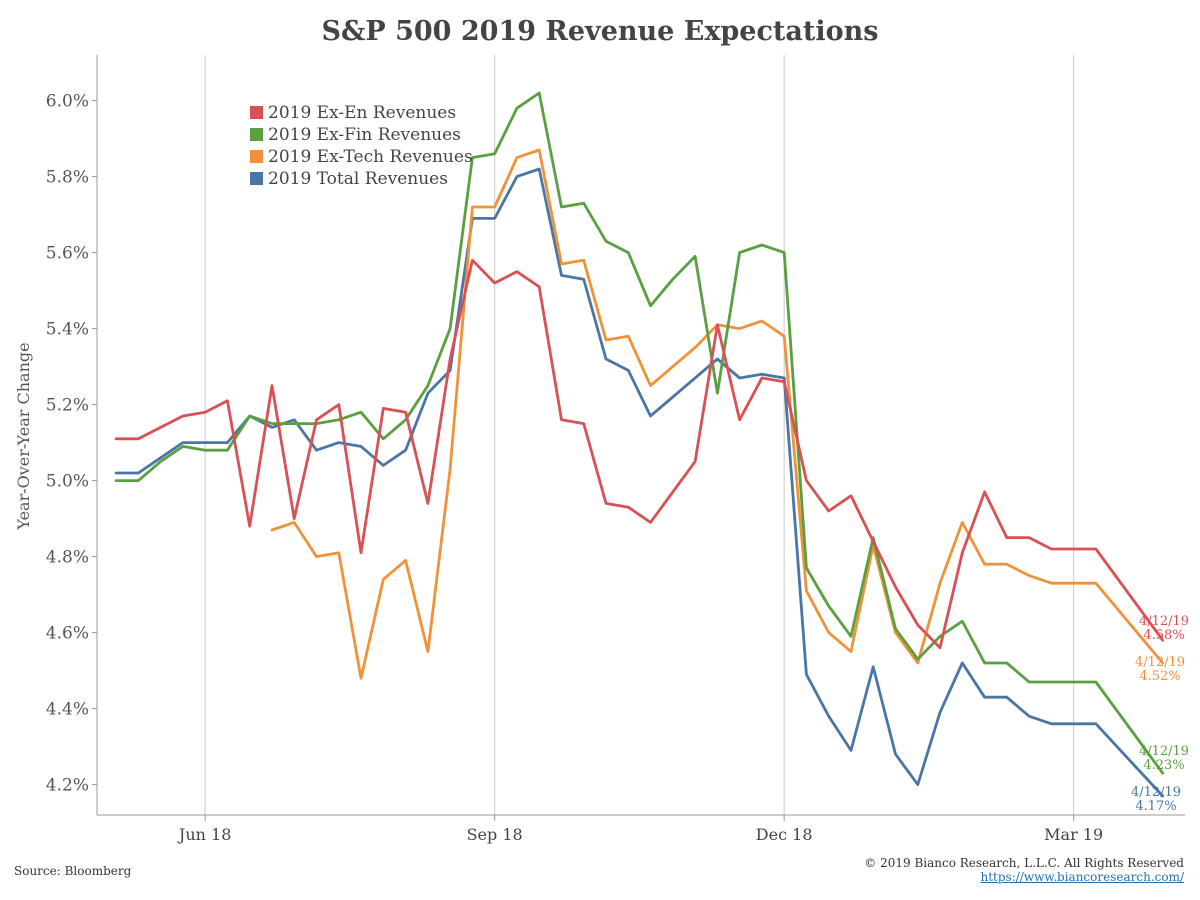 The height and width of the screenshot is (900, 1200). I want to click on website-link: https://www.biancoresearch.com/, so click(1082, 877).